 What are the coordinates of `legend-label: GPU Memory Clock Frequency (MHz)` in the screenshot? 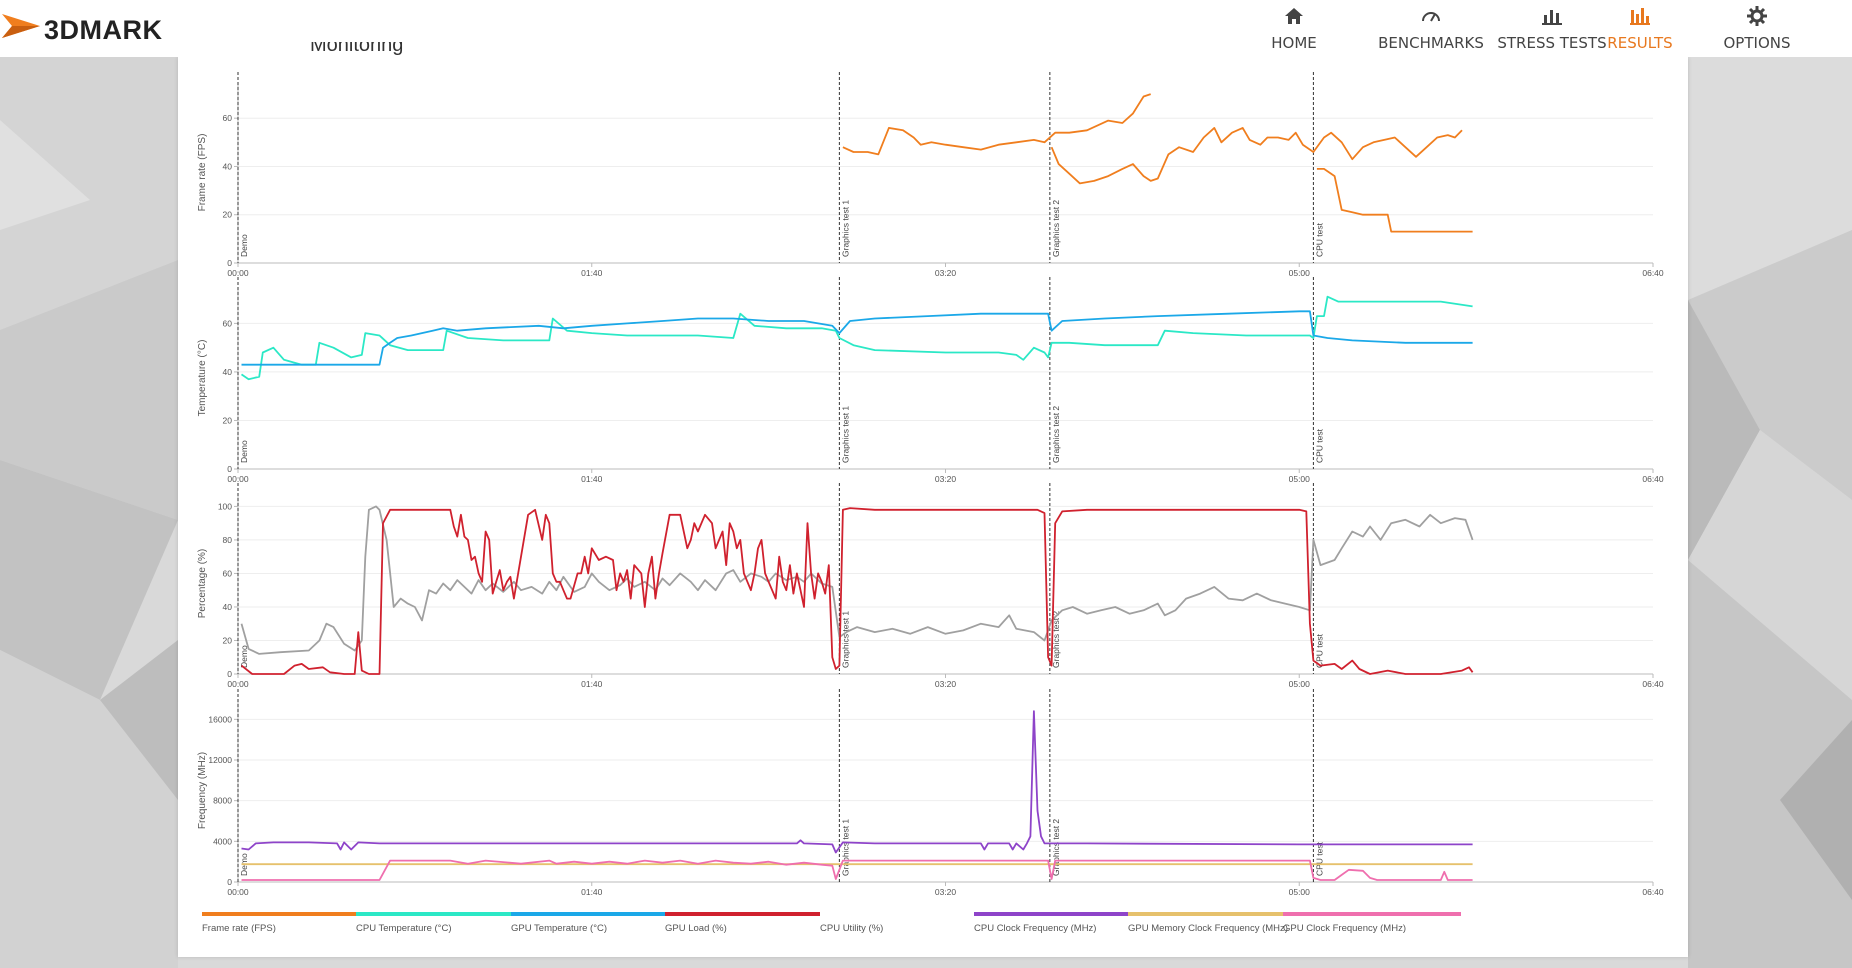 It's located at (1208, 928).